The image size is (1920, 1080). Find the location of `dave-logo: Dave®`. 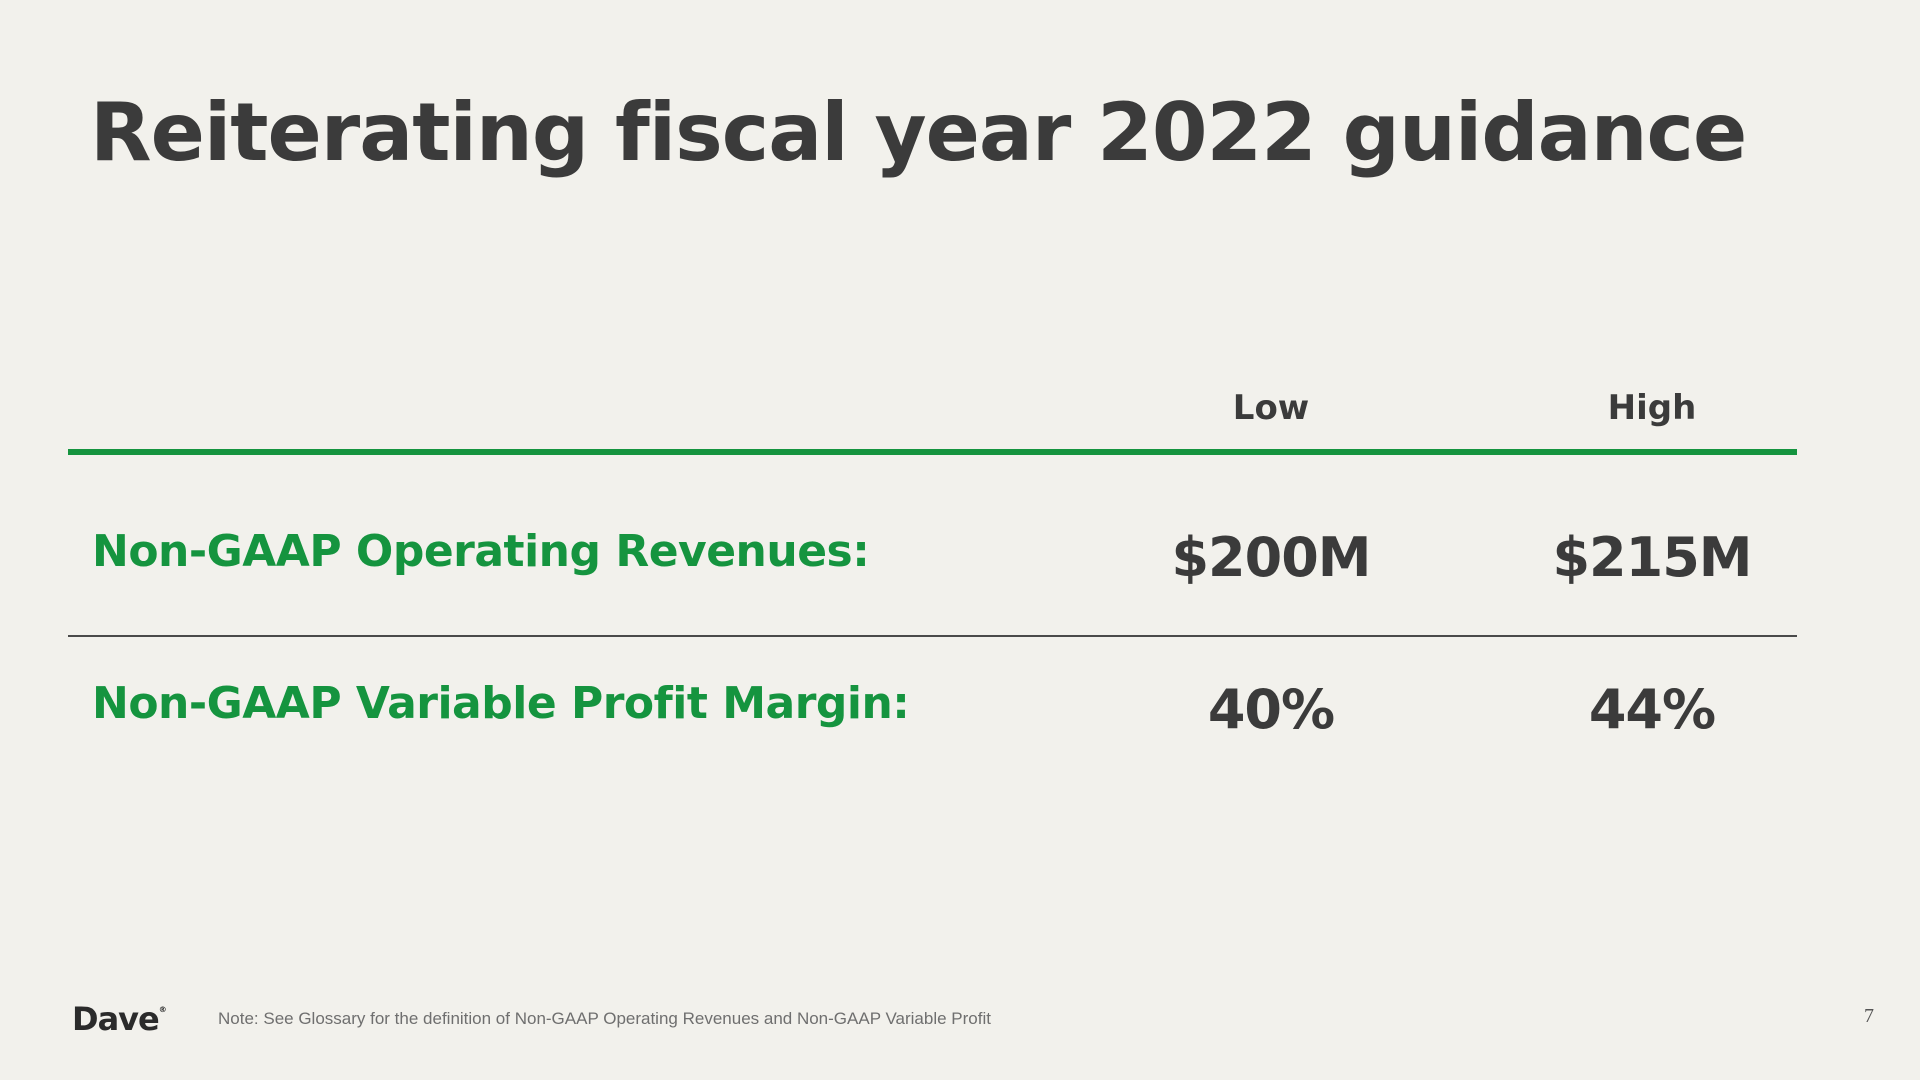

dave-logo: Dave® is located at coordinates (119, 1019).